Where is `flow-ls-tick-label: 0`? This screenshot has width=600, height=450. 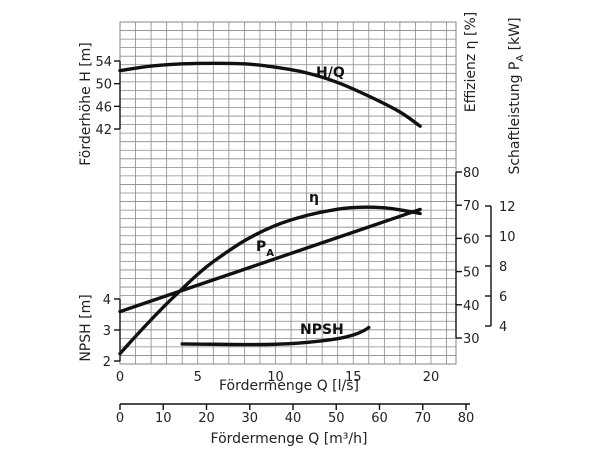 flow-ls-tick-label: 0 is located at coordinates (120, 377).